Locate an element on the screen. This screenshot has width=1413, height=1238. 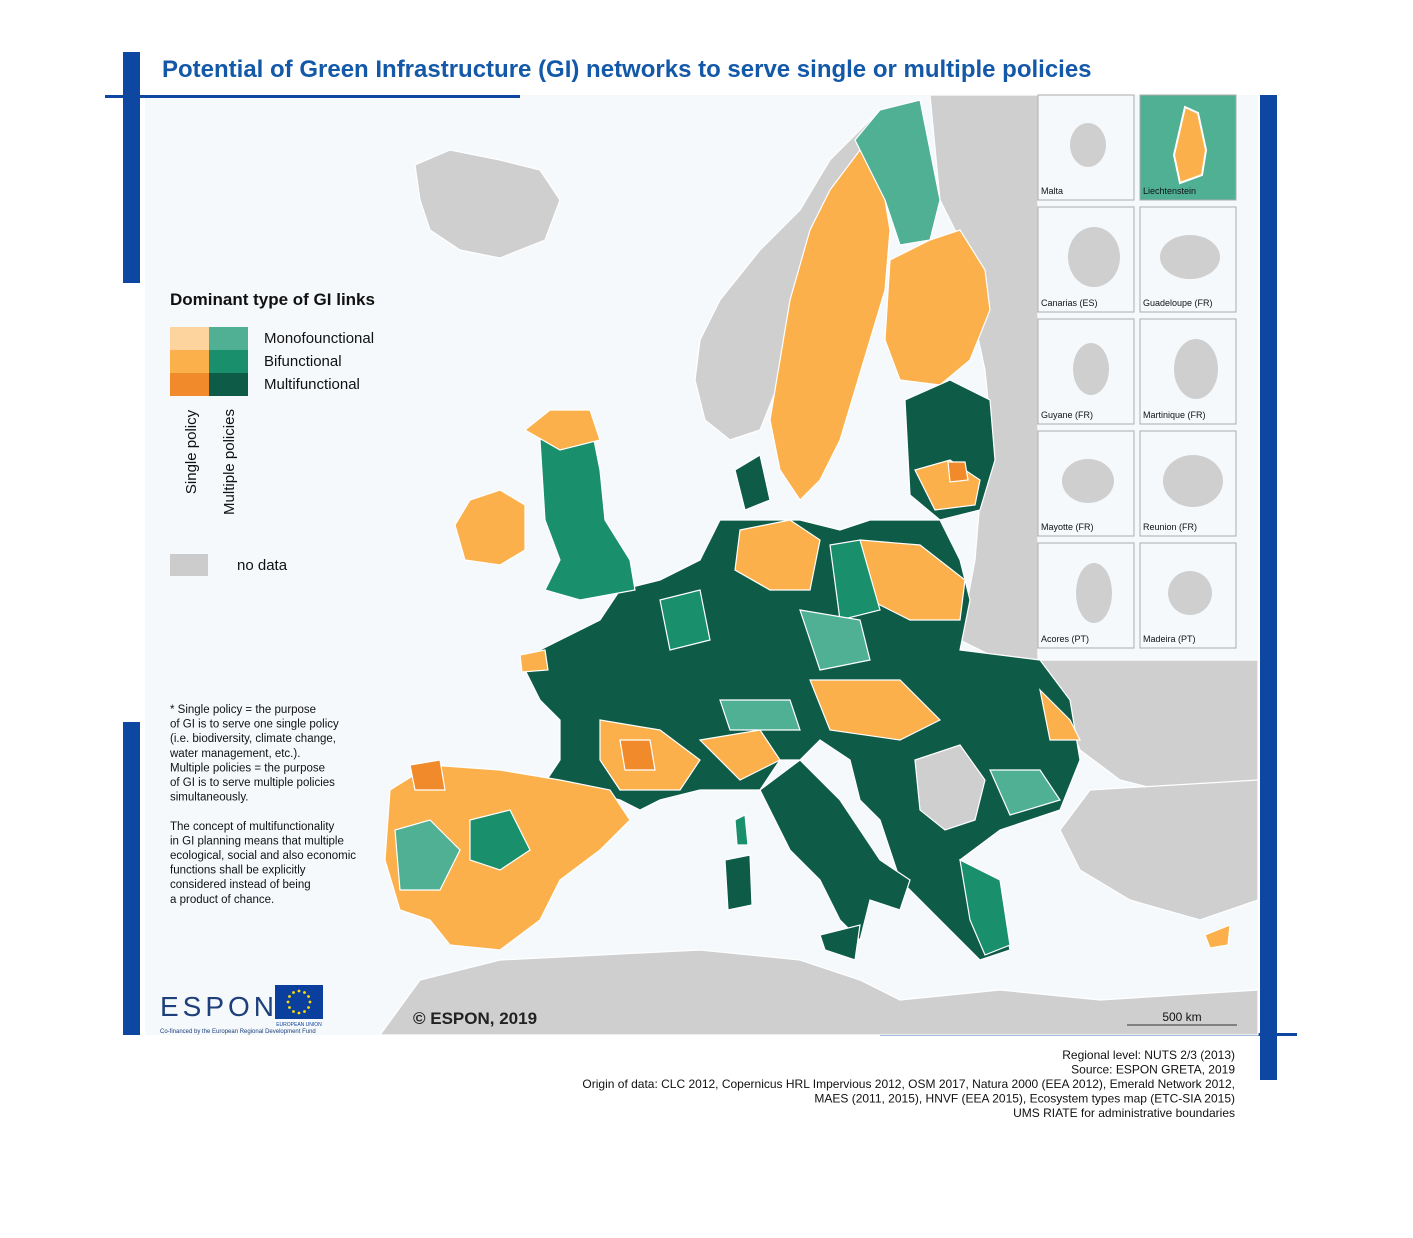
note-line: functions shall be explicitly is located at coordinates (238, 871).